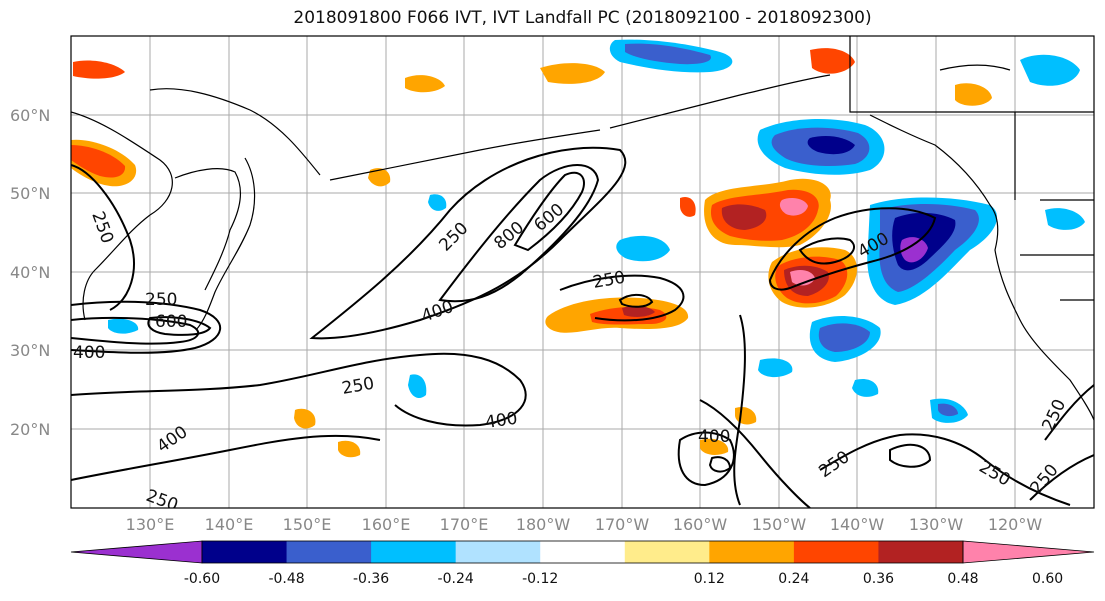 This screenshot has width=1105, height=601. Describe the element at coordinates (286, 579) in the screenshot. I see `colorbar-tick-label: -0.48` at that location.